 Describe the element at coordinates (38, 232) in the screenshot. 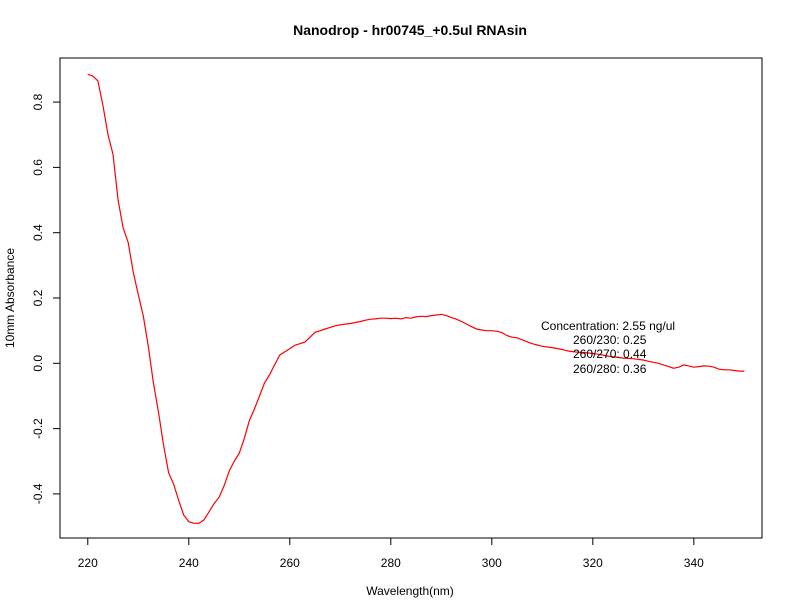

I see `y-tick-label: 0.4` at that location.